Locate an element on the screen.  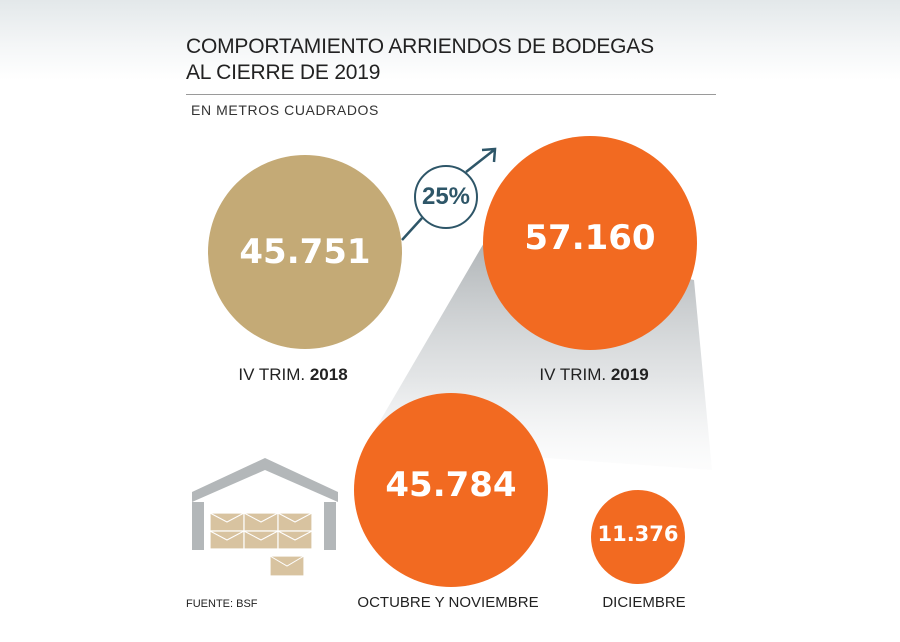
category-label-q4-2019-text: IV TRIM. is located at coordinates (575, 374).